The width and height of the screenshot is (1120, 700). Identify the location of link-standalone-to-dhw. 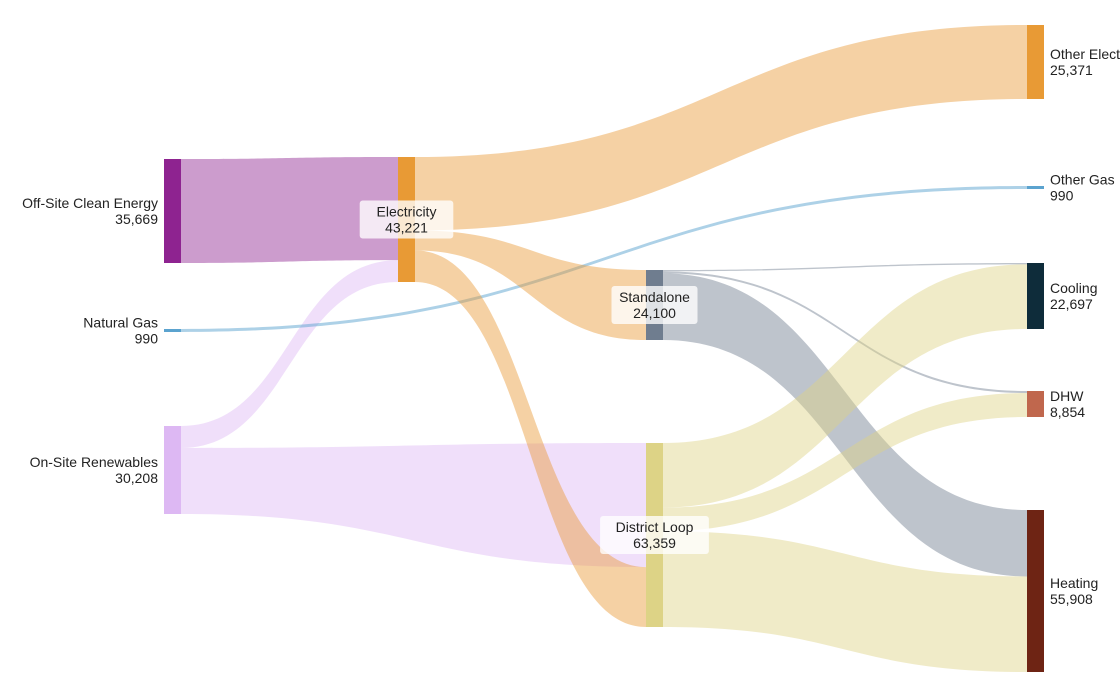
(845, 332).